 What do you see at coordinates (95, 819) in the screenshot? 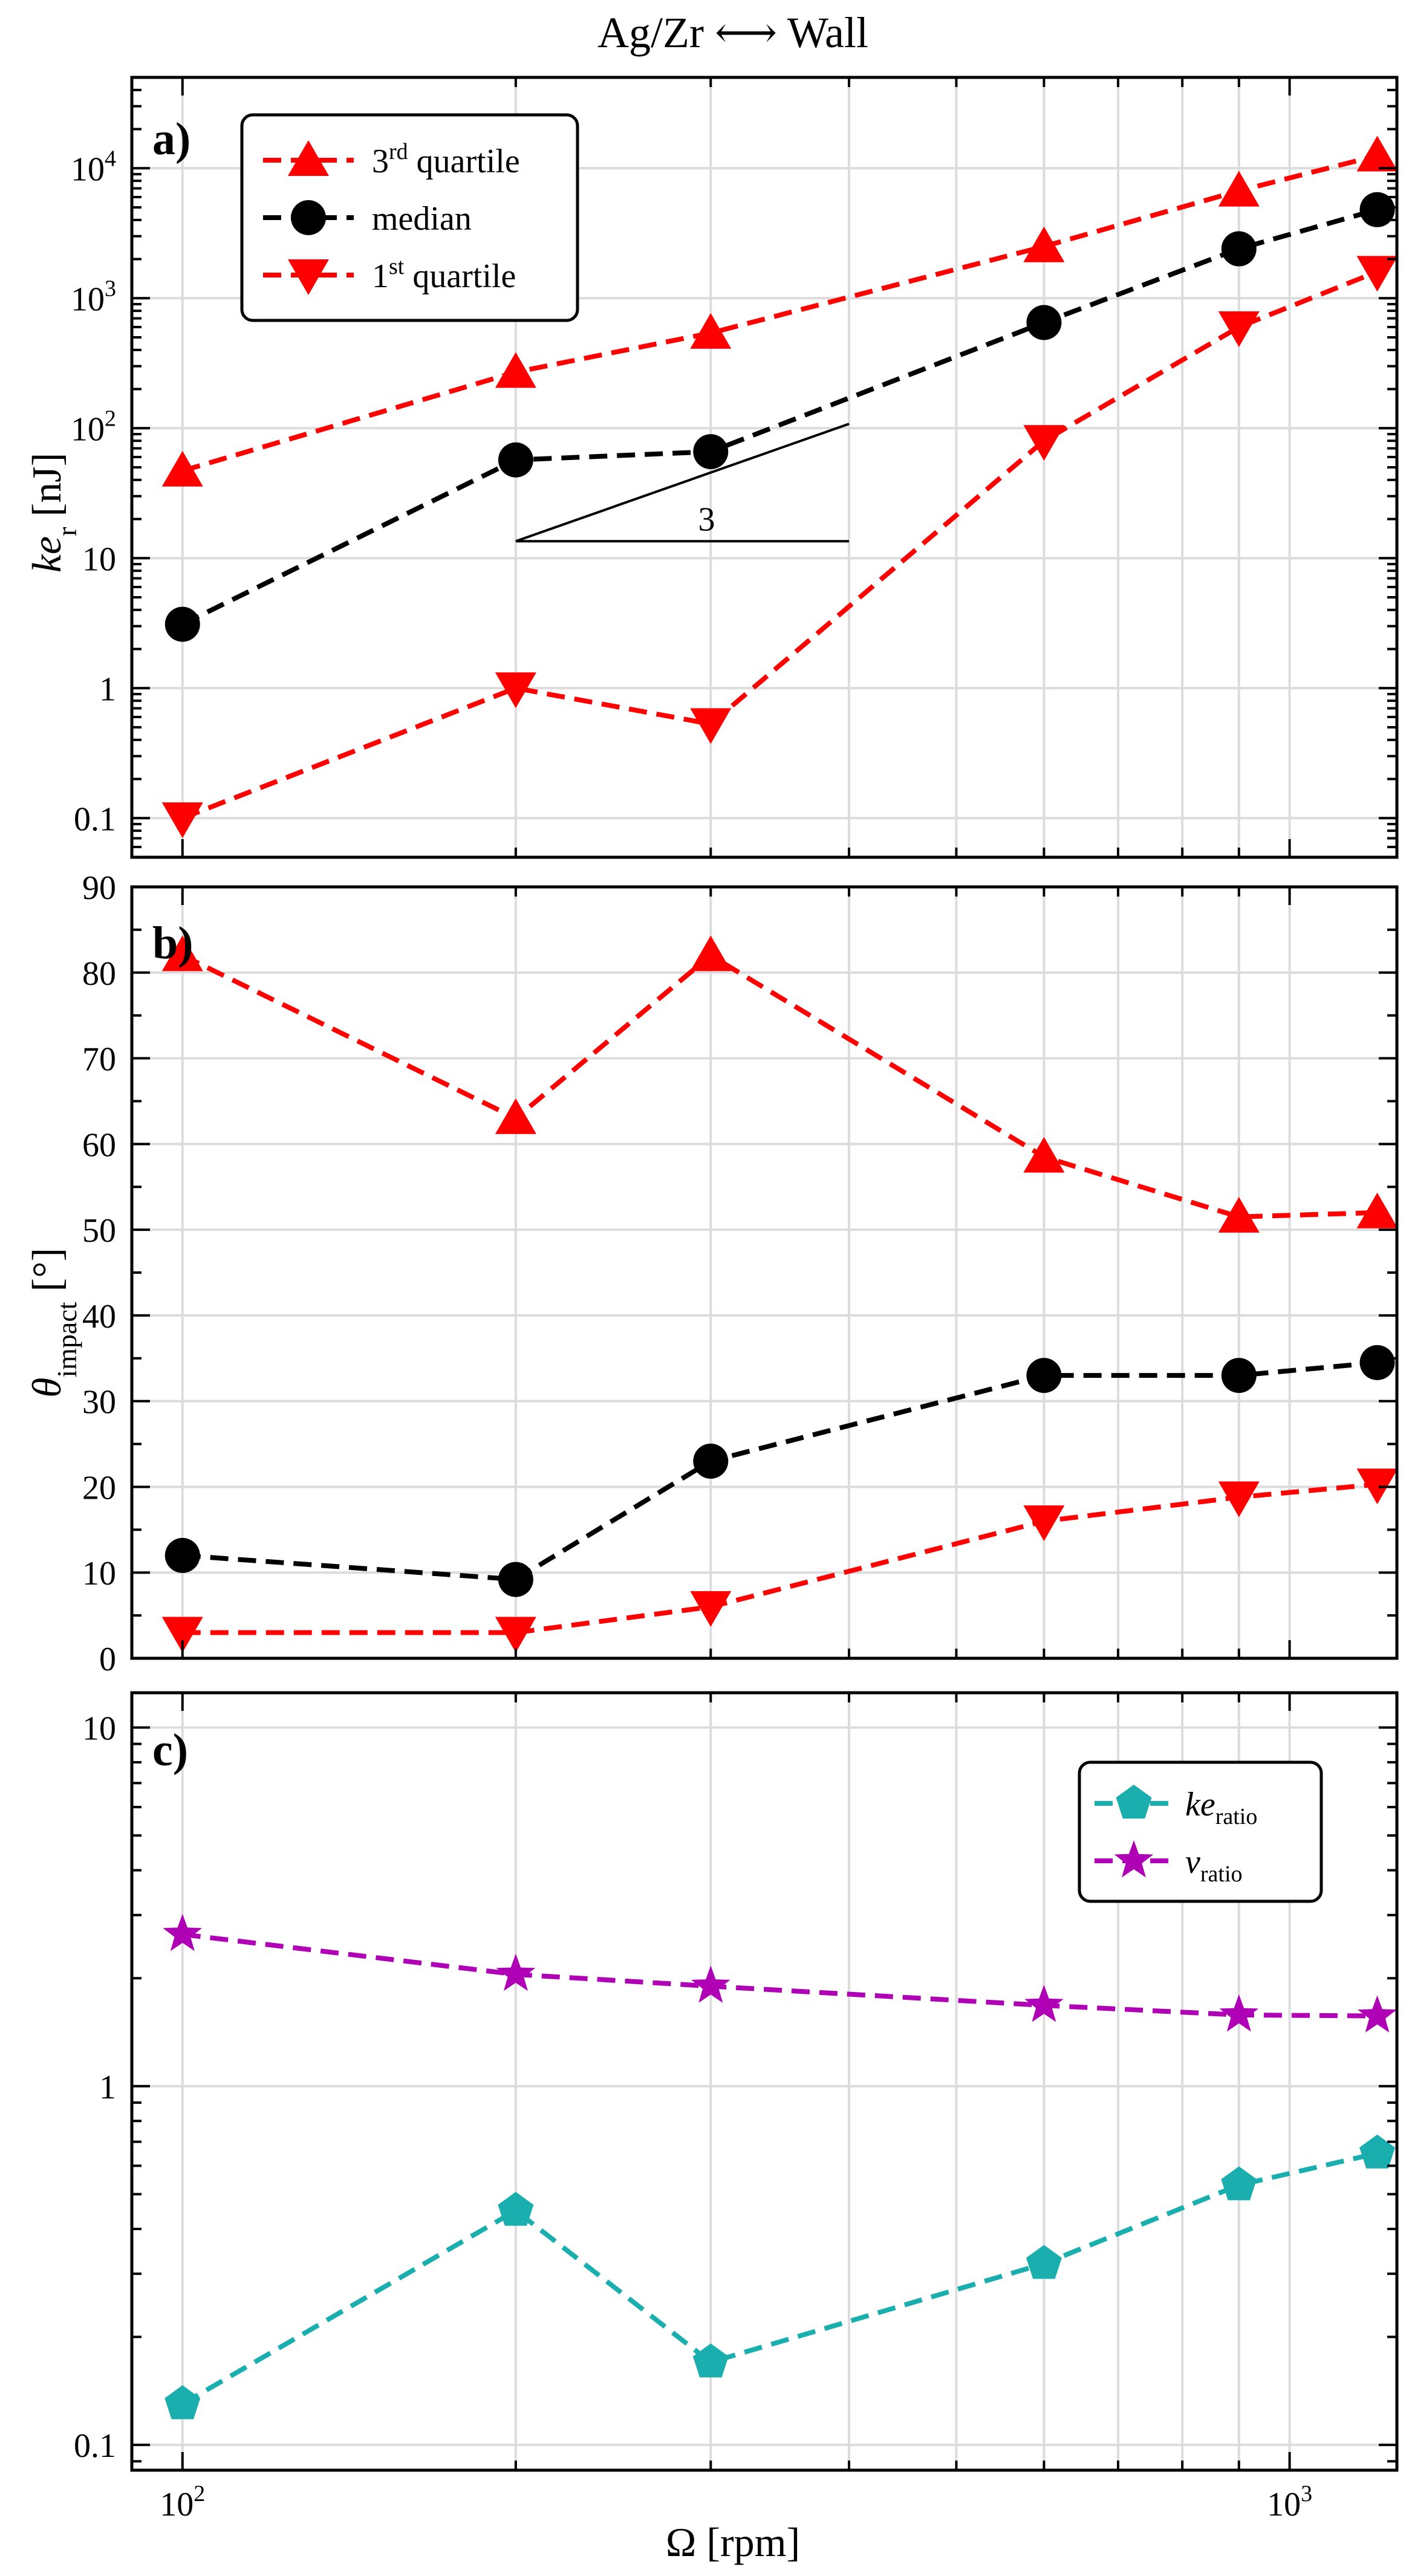
I see `panel-a-ytick-label: 0.1` at bounding box center [95, 819].